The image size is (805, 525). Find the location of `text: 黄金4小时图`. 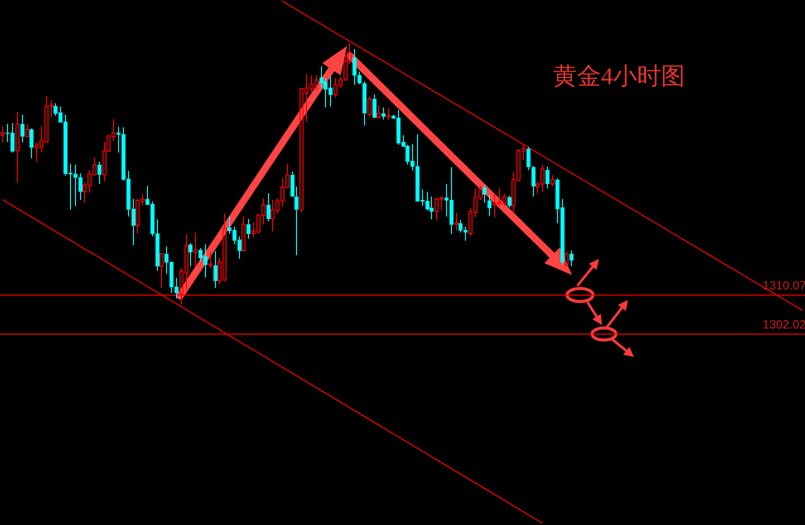

text: 黄金4小时图 is located at coordinates (619, 77).